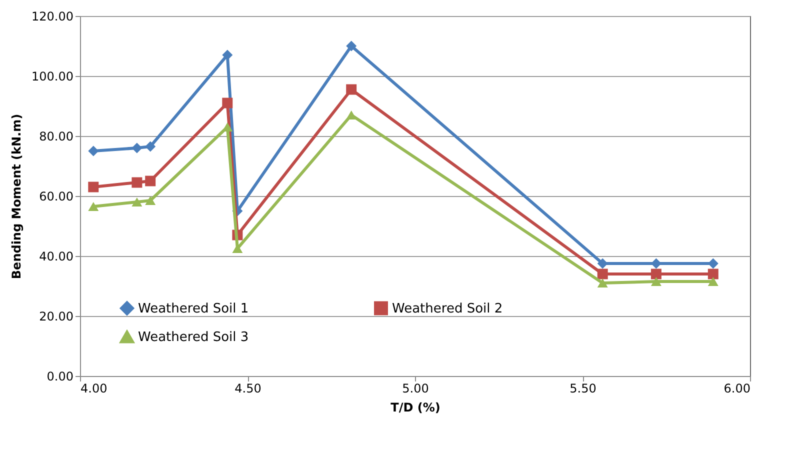 This screenshot has width=794, height=463. I want to click on x-tick-label: 5.00, so click(415, 389).